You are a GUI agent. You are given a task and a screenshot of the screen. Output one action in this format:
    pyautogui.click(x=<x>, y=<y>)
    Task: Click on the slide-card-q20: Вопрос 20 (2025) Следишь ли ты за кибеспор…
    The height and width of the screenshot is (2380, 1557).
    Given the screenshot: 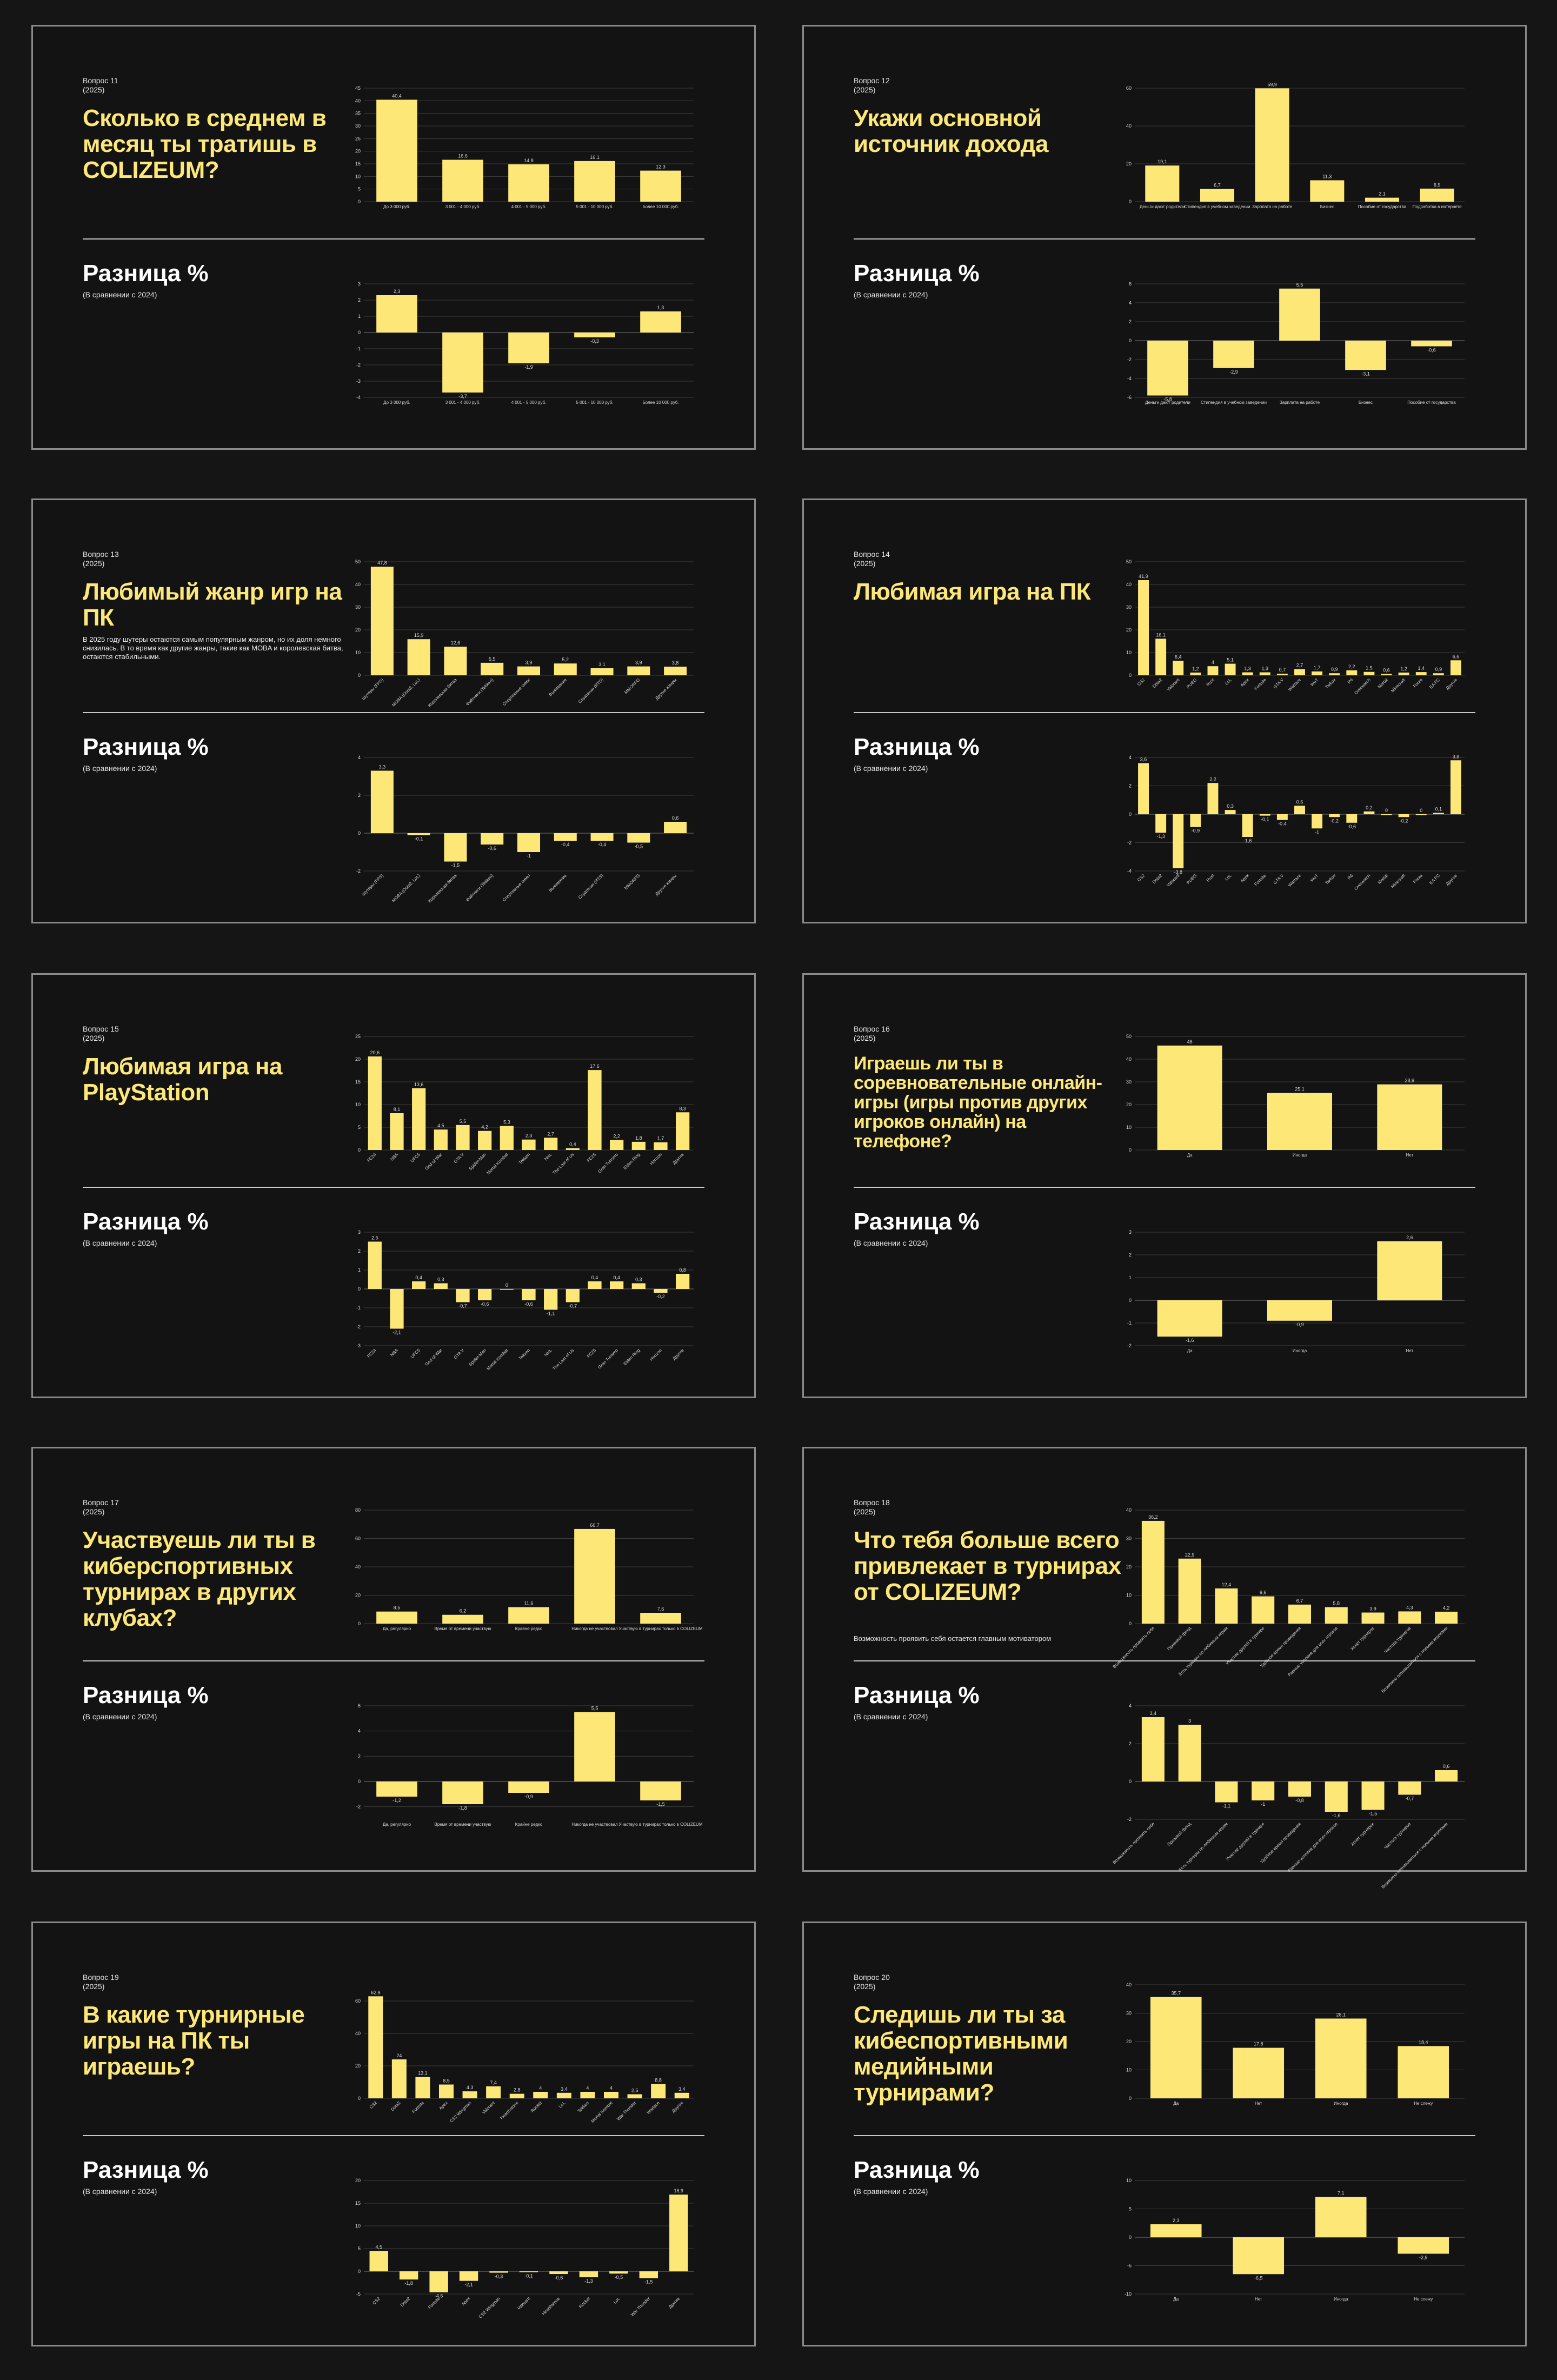 What is the action you would take?
    pyautogui.click(x=1164, y=2134)
    